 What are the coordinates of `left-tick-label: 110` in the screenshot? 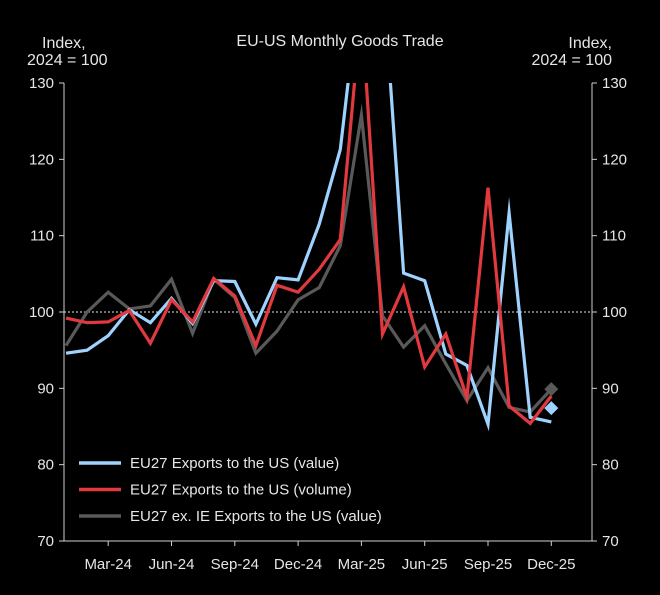 It's located at (42, 236).